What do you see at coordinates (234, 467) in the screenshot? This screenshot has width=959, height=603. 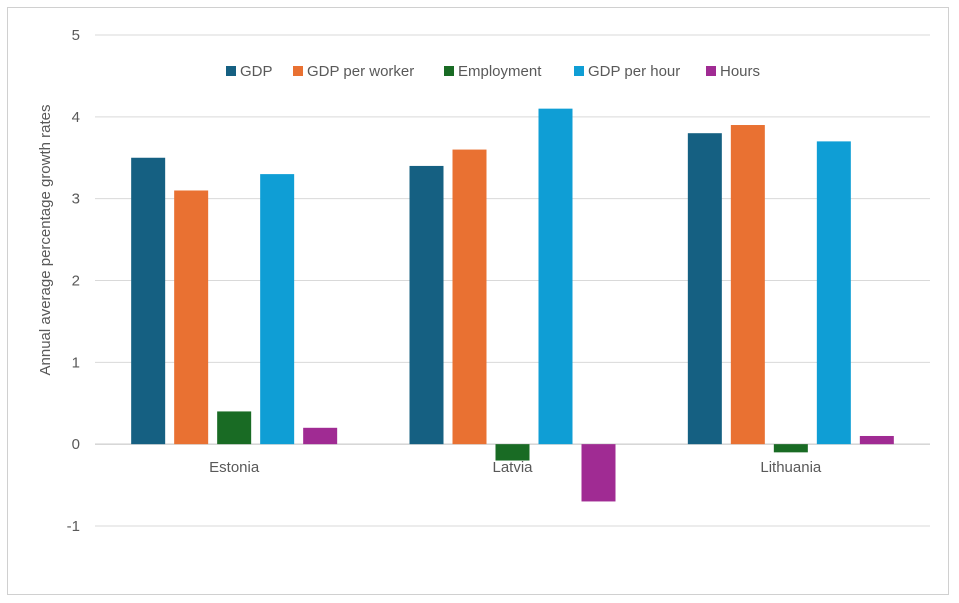 I see `x-tick-label: Estonia` at bounding box center [234, 467].